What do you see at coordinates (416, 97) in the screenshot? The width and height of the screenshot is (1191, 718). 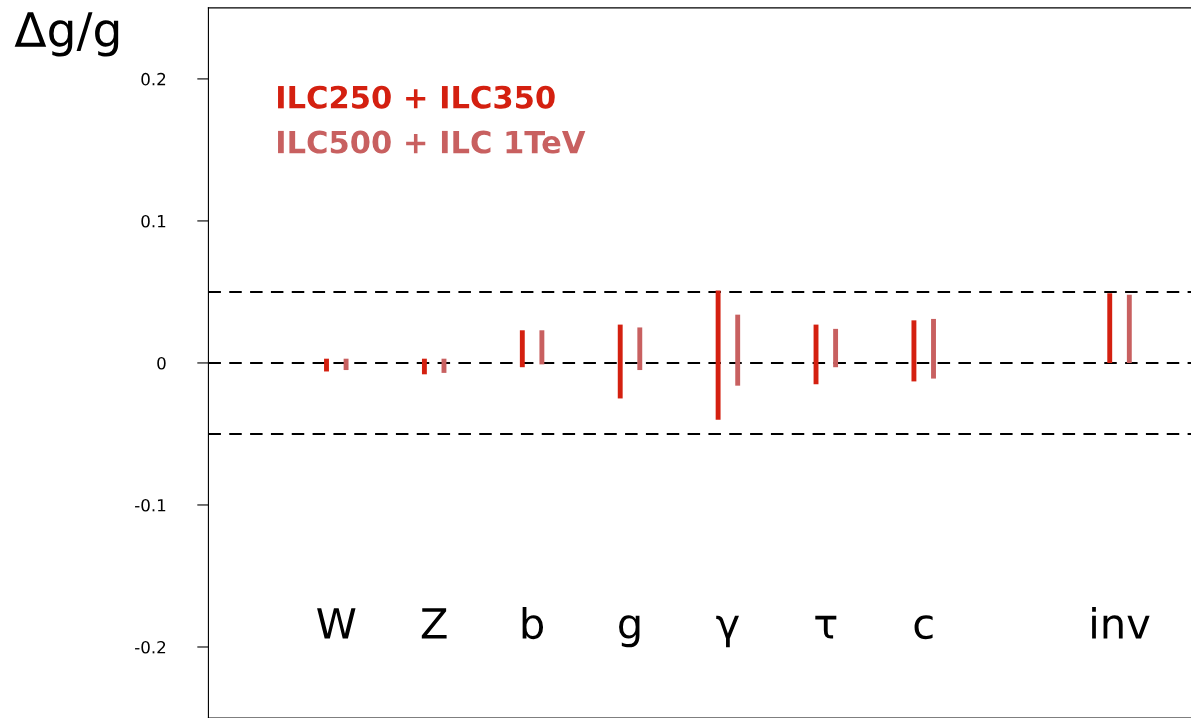 I see `text: ILC250 + ILC350` at bounding box center [416, 97].